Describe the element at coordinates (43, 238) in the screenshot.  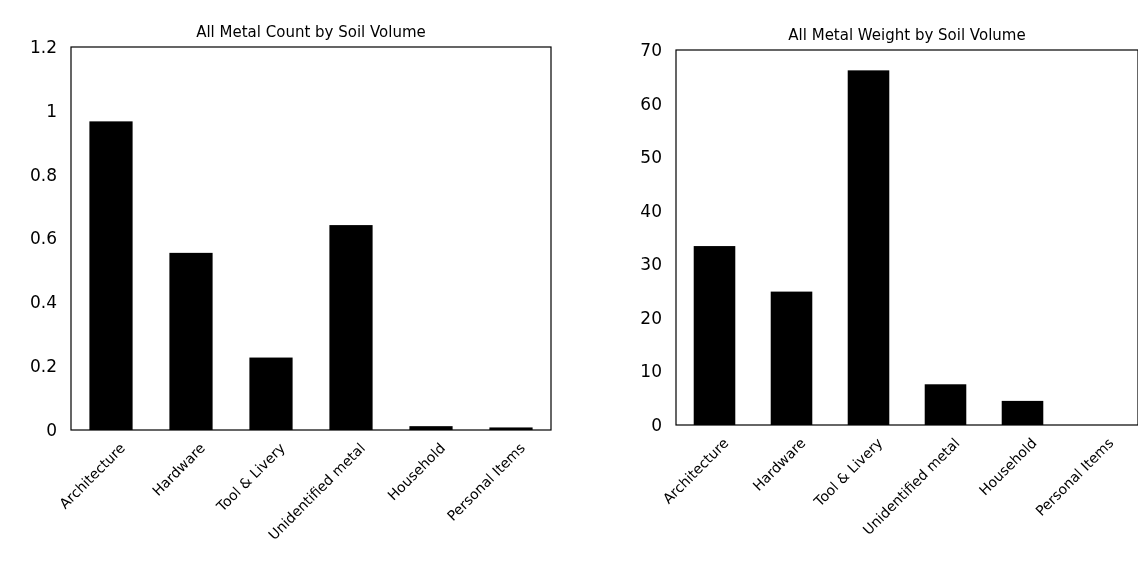
I see `y-tick-label: 0.6` at that location.